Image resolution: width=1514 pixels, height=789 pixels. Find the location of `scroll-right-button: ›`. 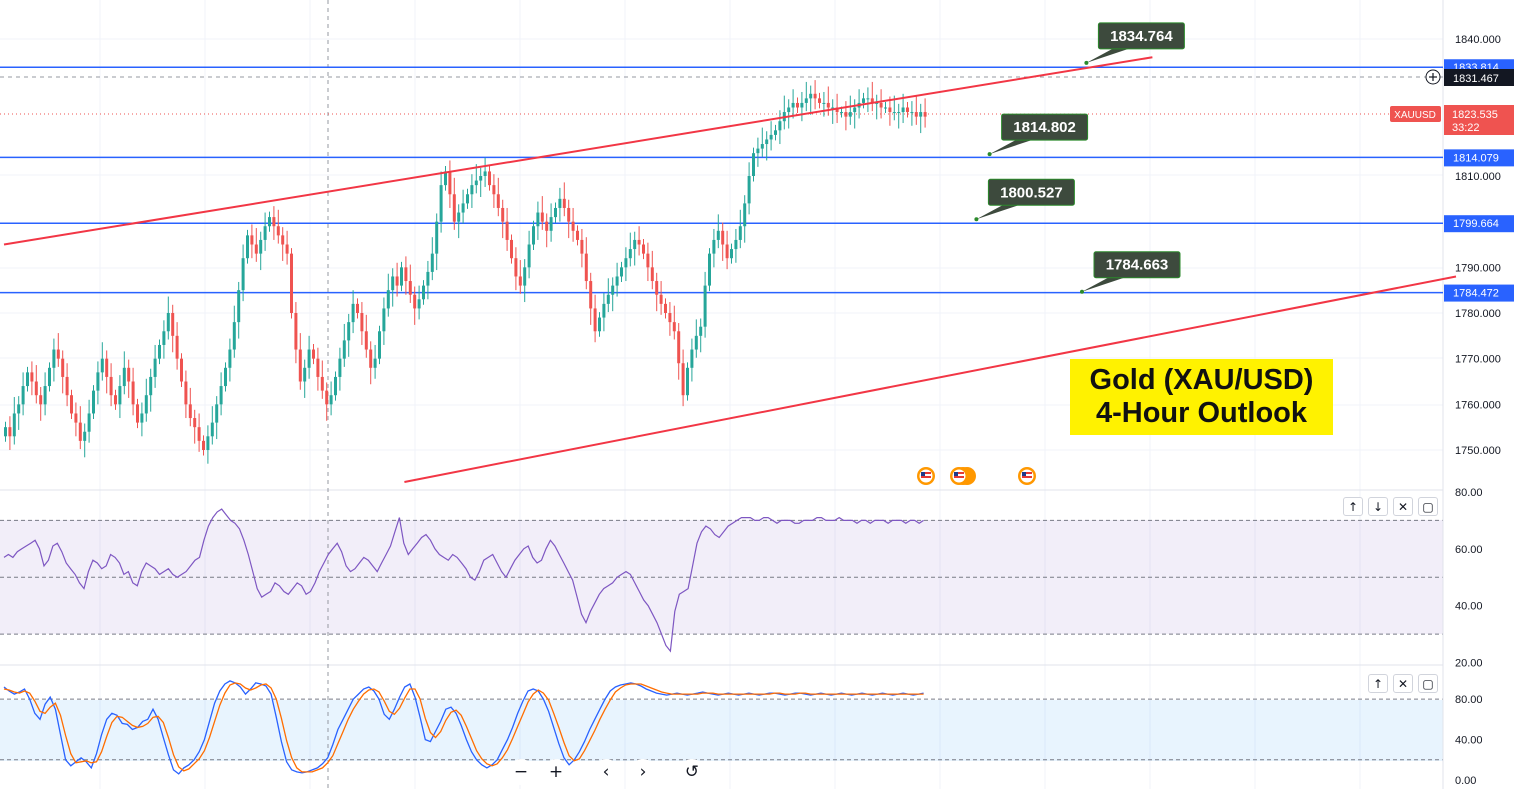

scroll-right-button: › is located at coordinates (643, 772).